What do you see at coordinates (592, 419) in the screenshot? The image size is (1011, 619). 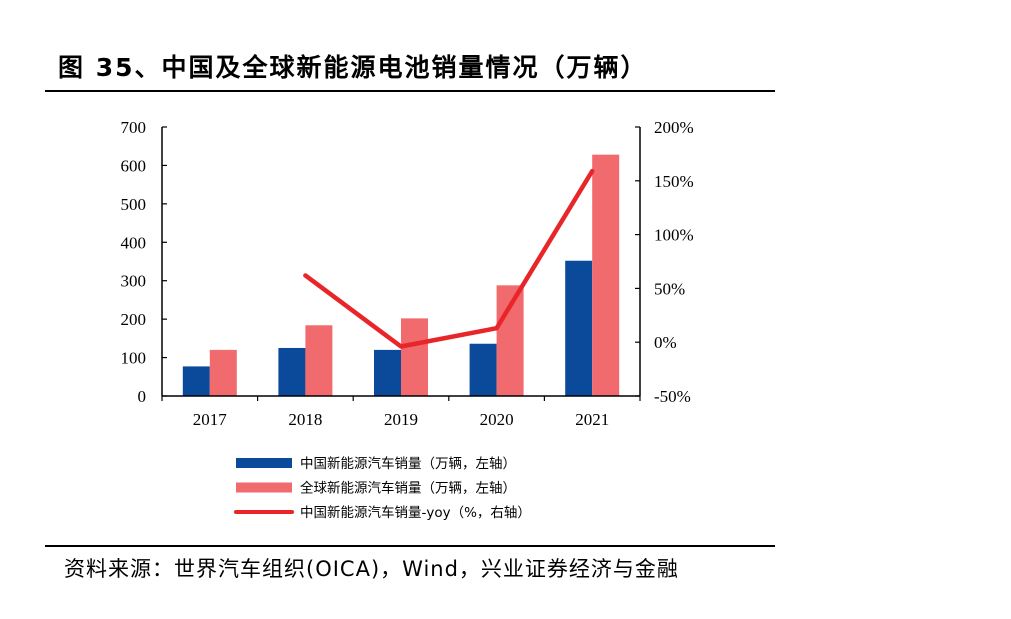 I see `x-tick-label: 2021` at bounding box center [592, 419].